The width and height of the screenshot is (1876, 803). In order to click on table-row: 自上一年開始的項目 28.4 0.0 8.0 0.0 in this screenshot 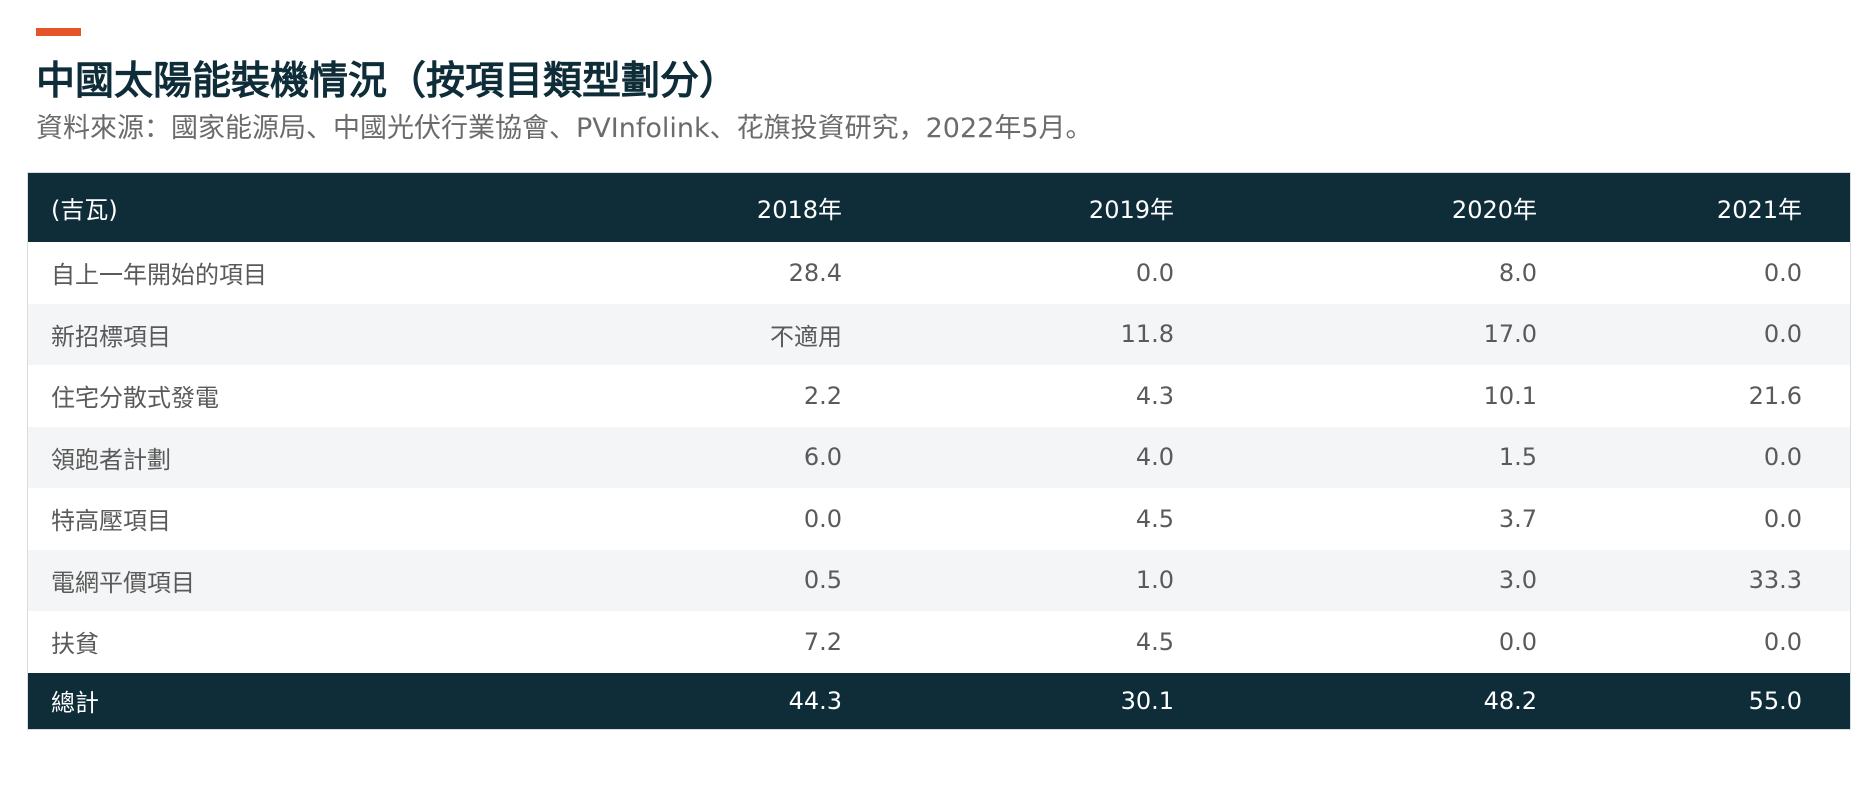, I will do `click(939, 273)`.